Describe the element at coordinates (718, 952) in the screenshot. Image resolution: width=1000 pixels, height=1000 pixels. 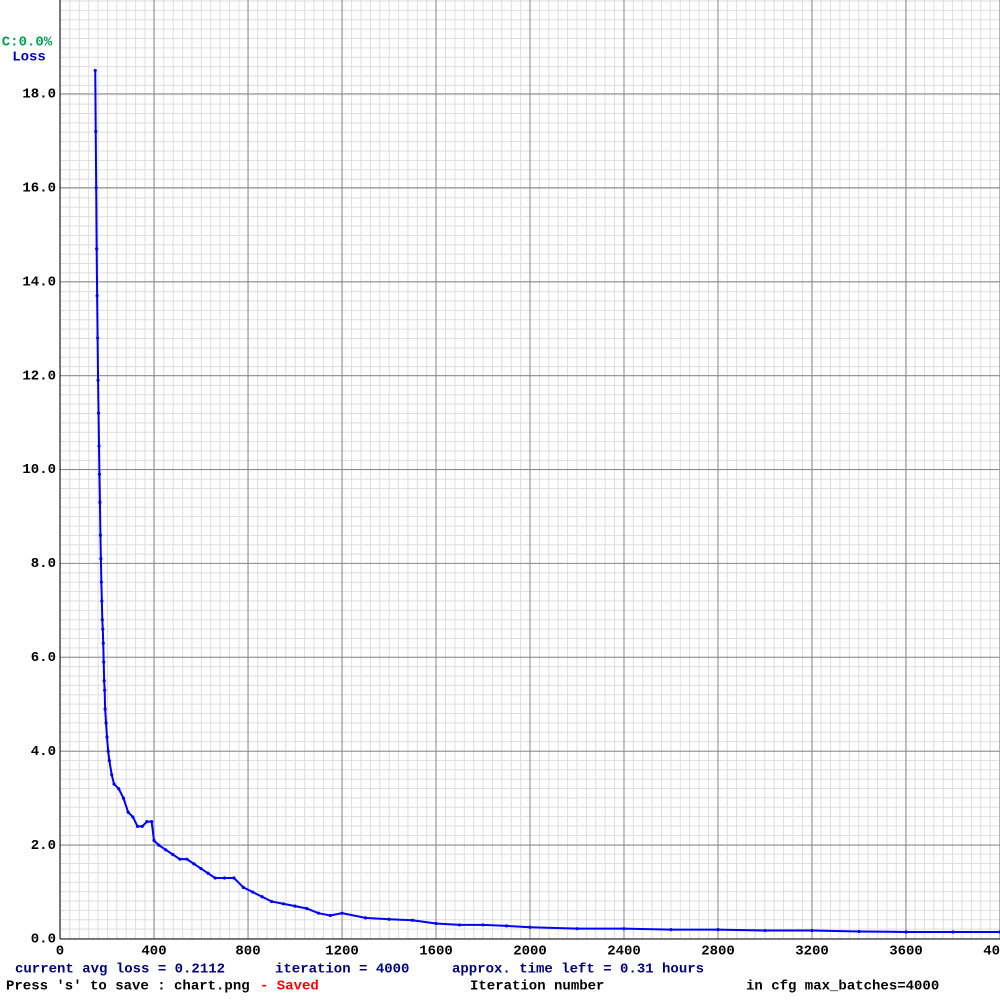
I see `x-tick-label: 2800` at that location.